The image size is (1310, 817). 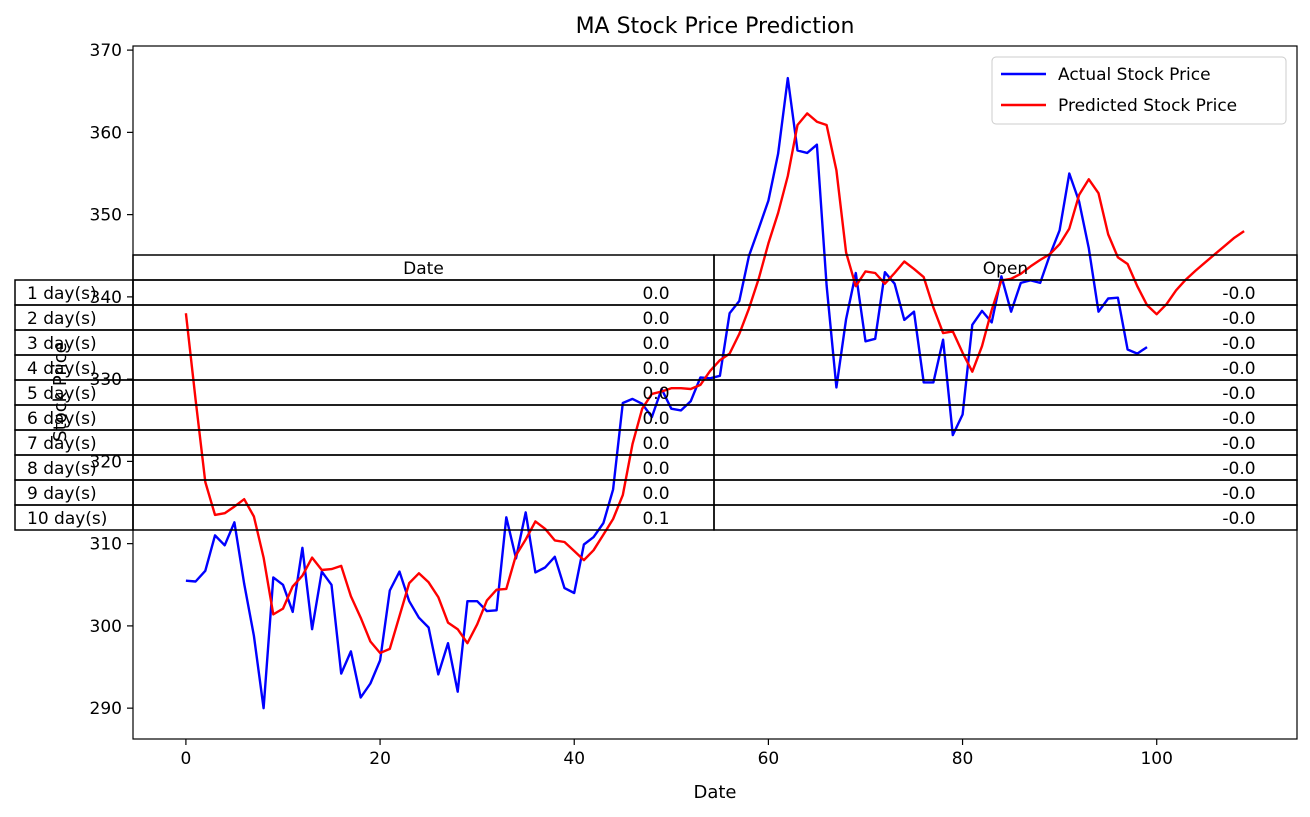 What do you see at coordinates (423, 269) in the screenshot?
I see `table-header-label: Date` at bounding box center [423, 269].